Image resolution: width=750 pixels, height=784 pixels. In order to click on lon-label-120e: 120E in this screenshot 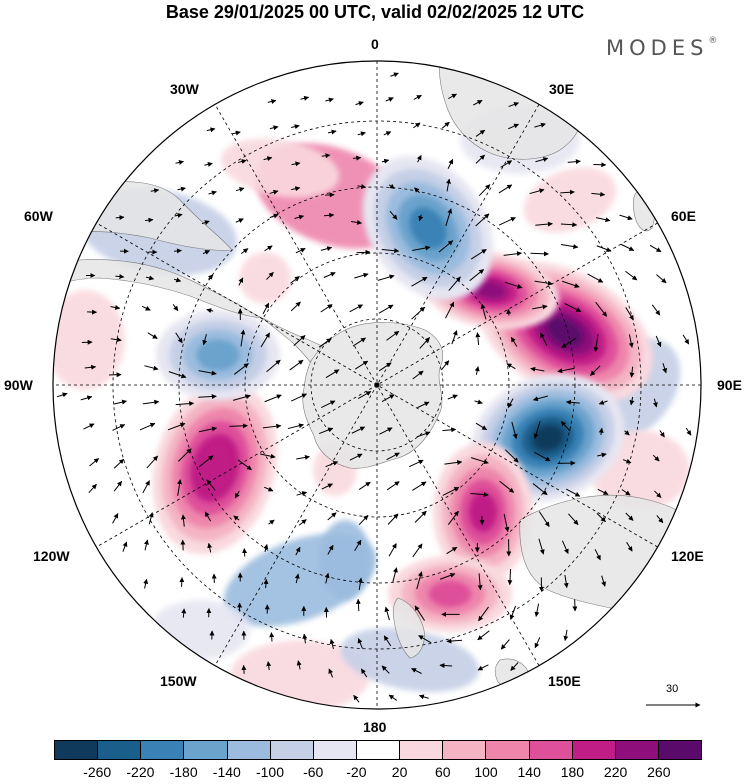, I will do `click(687, 556)`.